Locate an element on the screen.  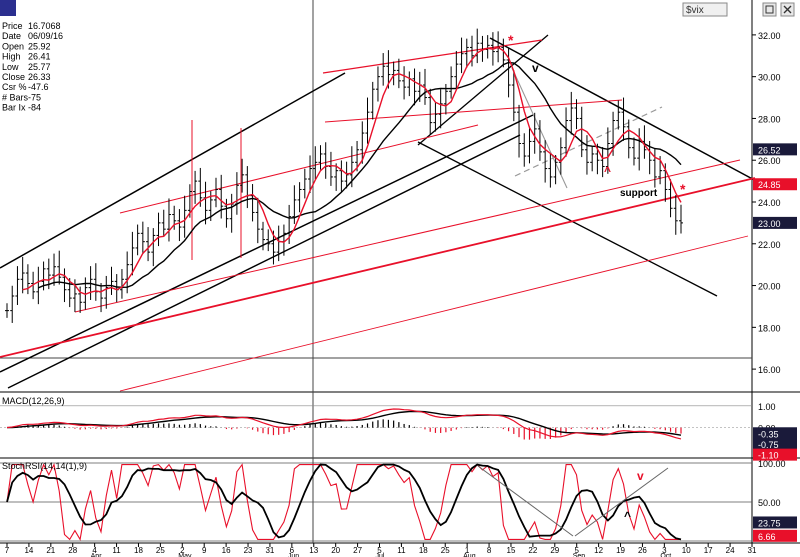
stoch-rsi-slow-line is located at coordinates (344, 502).